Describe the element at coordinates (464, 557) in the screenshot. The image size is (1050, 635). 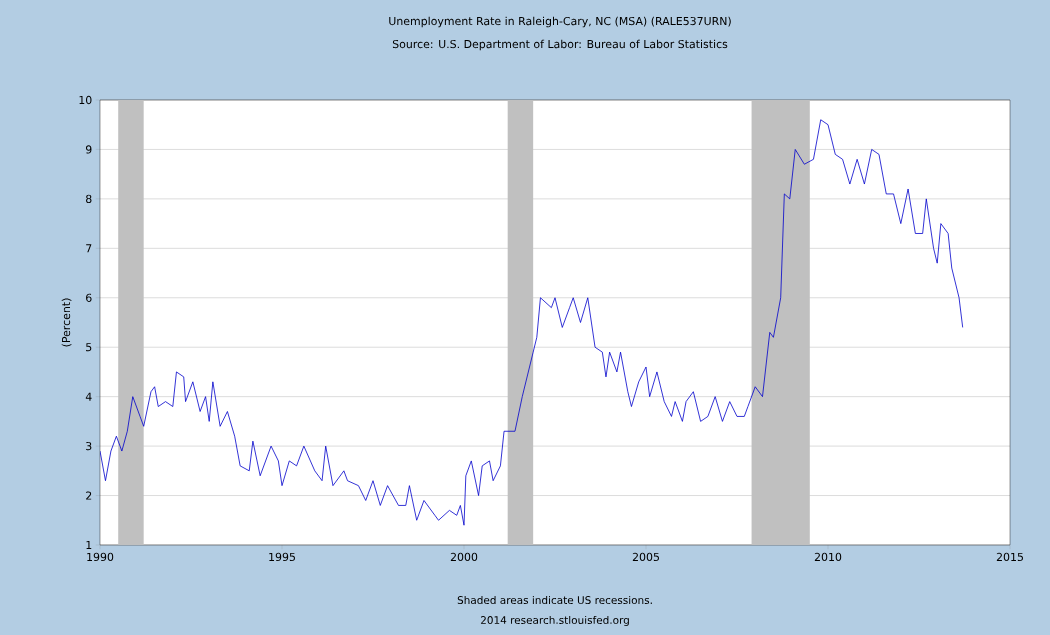
I see `x-tick-label: 2000` at that location.